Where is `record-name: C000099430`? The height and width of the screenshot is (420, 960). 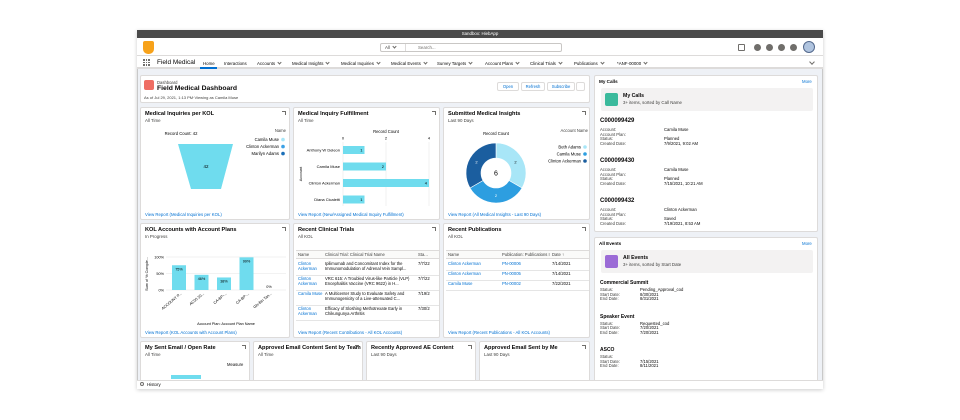 record-name: C000099430 is located at coordinates (617, 161).